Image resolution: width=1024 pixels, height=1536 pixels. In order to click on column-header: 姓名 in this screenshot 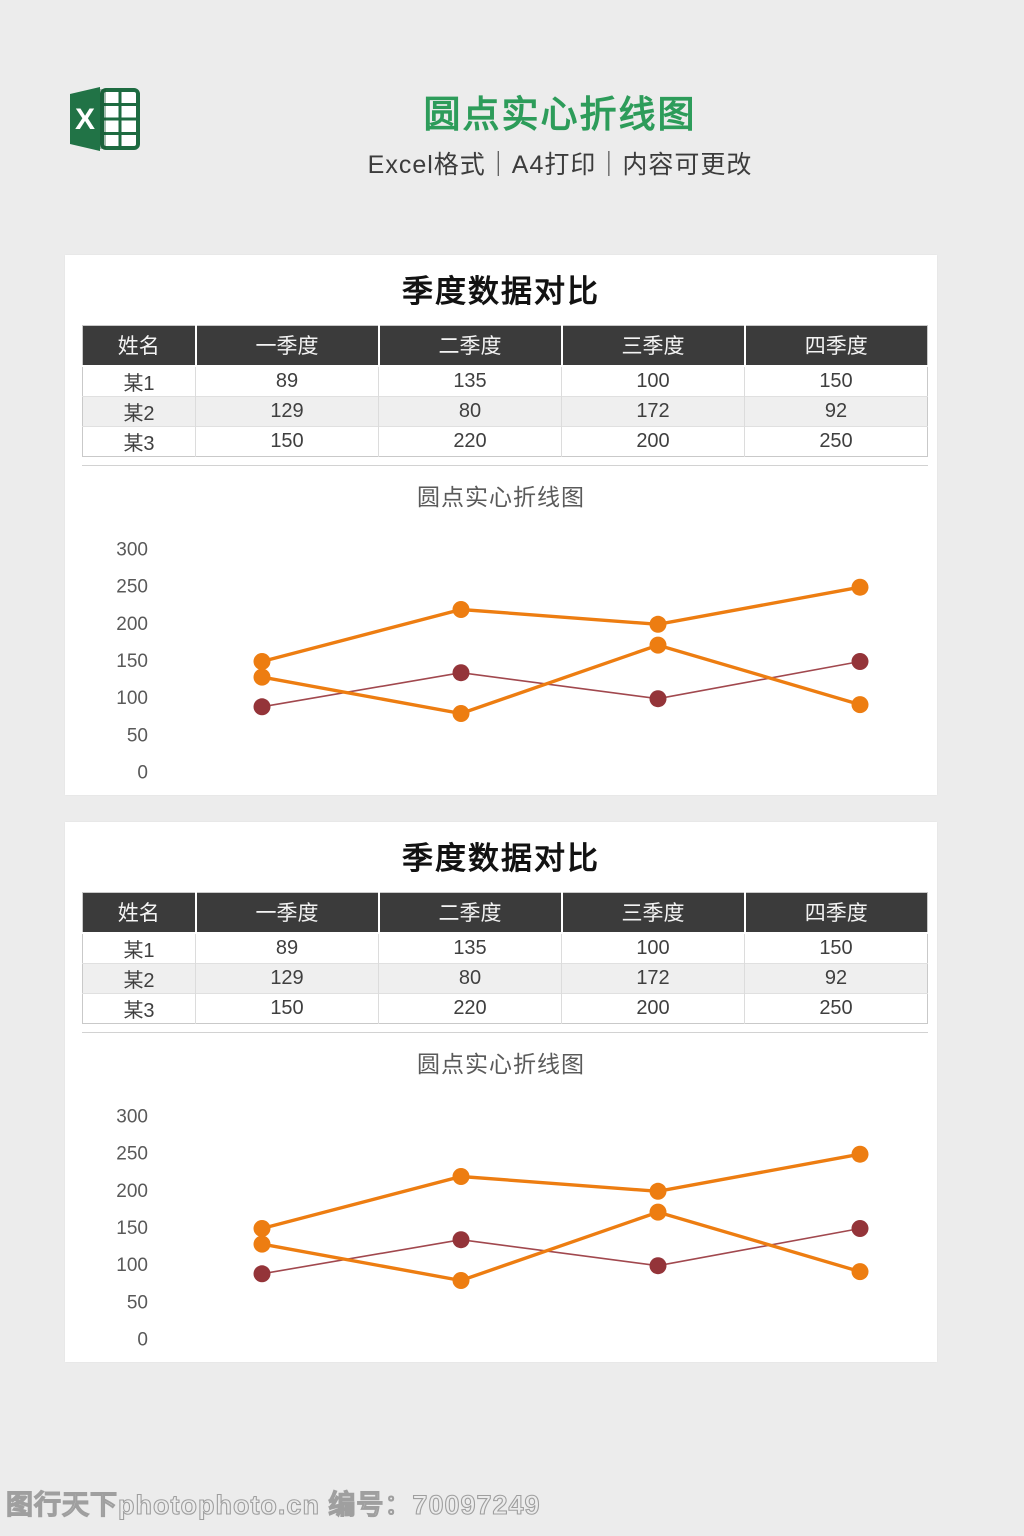, I will do `click(139, 913)`.